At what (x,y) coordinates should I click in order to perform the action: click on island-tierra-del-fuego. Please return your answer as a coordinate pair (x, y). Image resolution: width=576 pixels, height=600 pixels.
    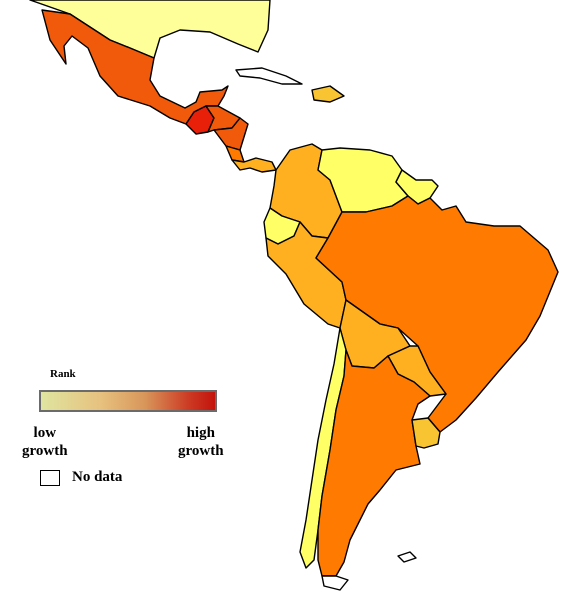
    Looking at the image, I should click on (335, 583).